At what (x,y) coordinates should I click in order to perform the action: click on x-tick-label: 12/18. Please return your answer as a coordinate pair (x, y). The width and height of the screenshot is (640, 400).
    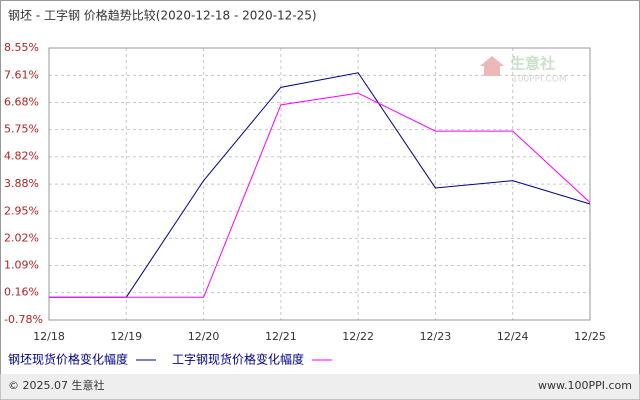
    Looking at the image, I should click on (49, 336).